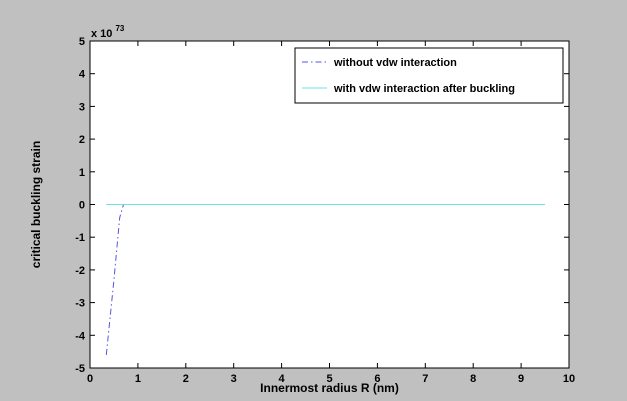  I want to click on y-multiplier-exponent: 73, so click(119, 28).